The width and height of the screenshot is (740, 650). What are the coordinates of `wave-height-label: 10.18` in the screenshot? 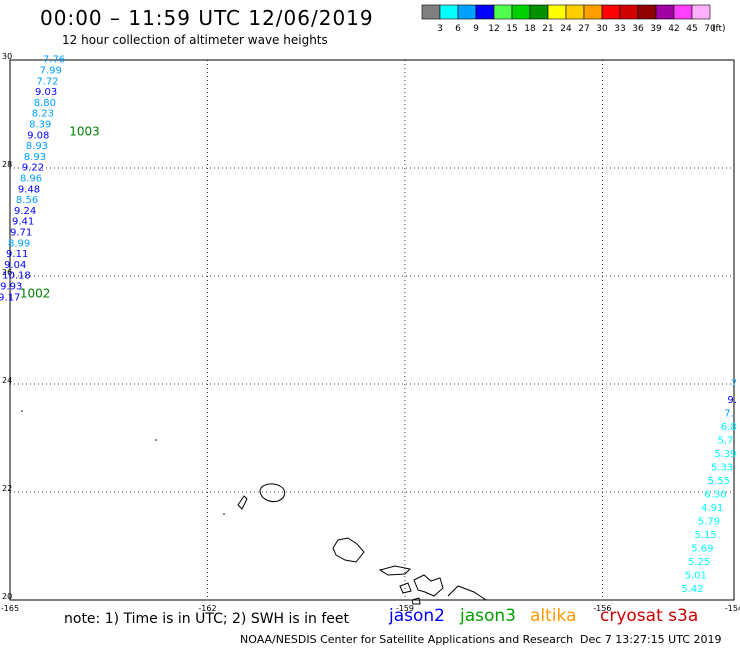 It's located at (16, 276).